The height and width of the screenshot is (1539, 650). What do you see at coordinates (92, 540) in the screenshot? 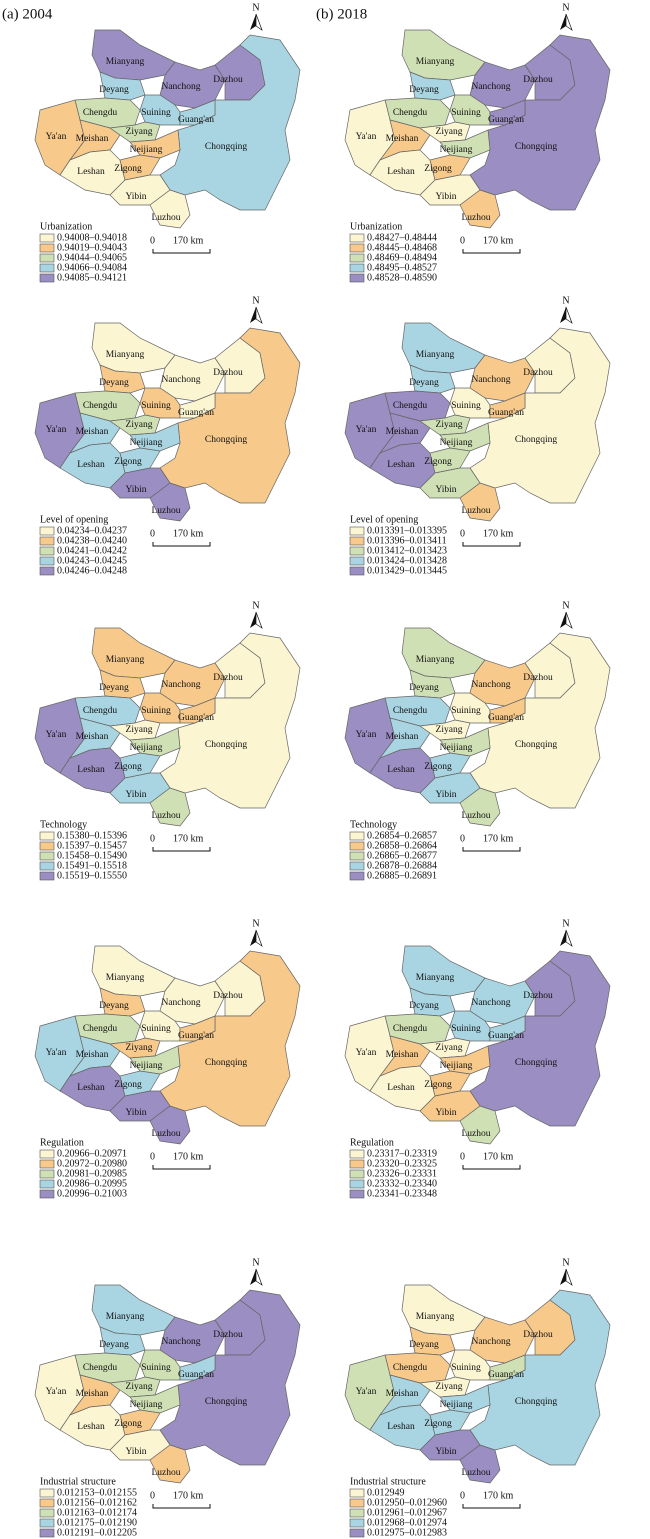
I see `legend-label: 0.04238–0.04240` at bounding box center [92, 540].